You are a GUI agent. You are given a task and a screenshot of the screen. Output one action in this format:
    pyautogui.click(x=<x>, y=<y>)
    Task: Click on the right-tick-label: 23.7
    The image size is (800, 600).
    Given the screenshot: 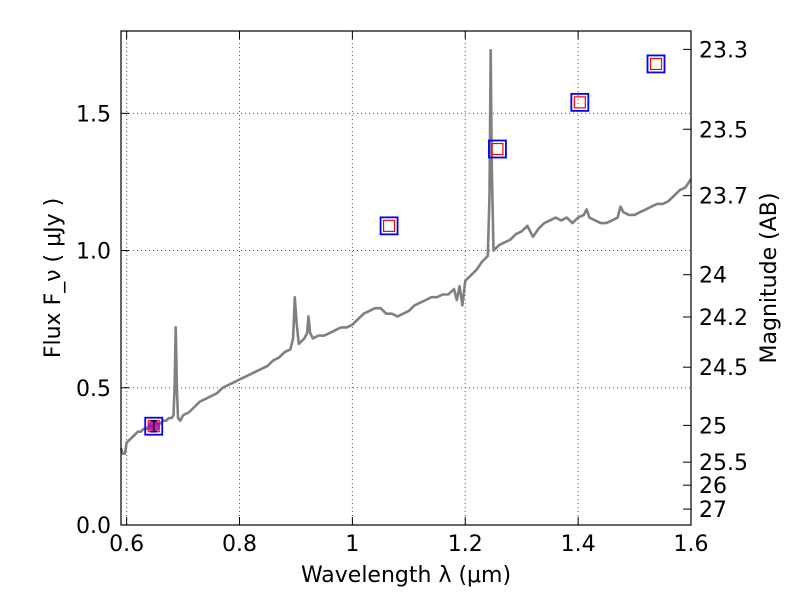 What is the action you would take?
    pyautogui.click(x=723, y=197)
    